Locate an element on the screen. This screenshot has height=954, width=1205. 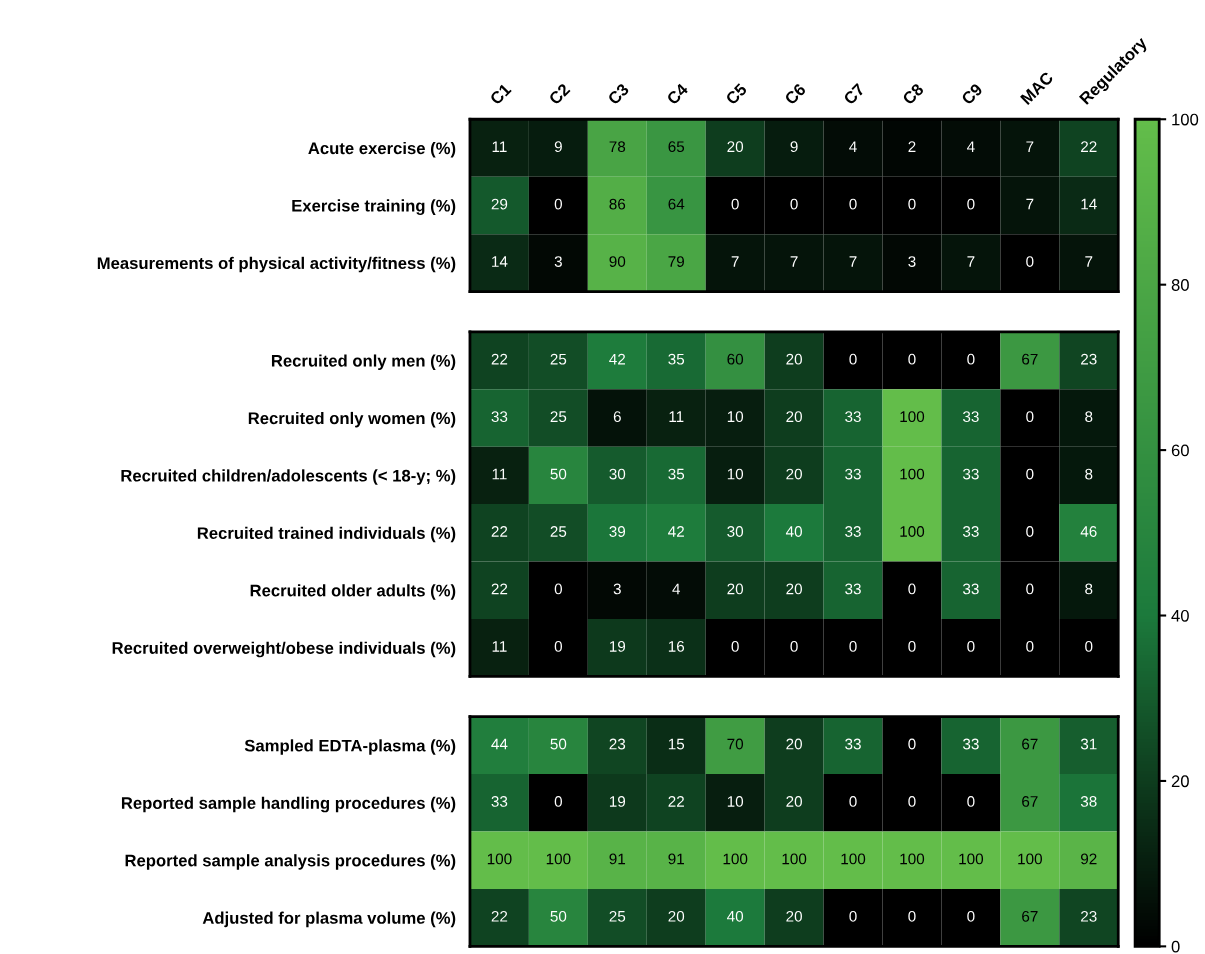
data-label: 8 is located at coordinates (1089, 417).